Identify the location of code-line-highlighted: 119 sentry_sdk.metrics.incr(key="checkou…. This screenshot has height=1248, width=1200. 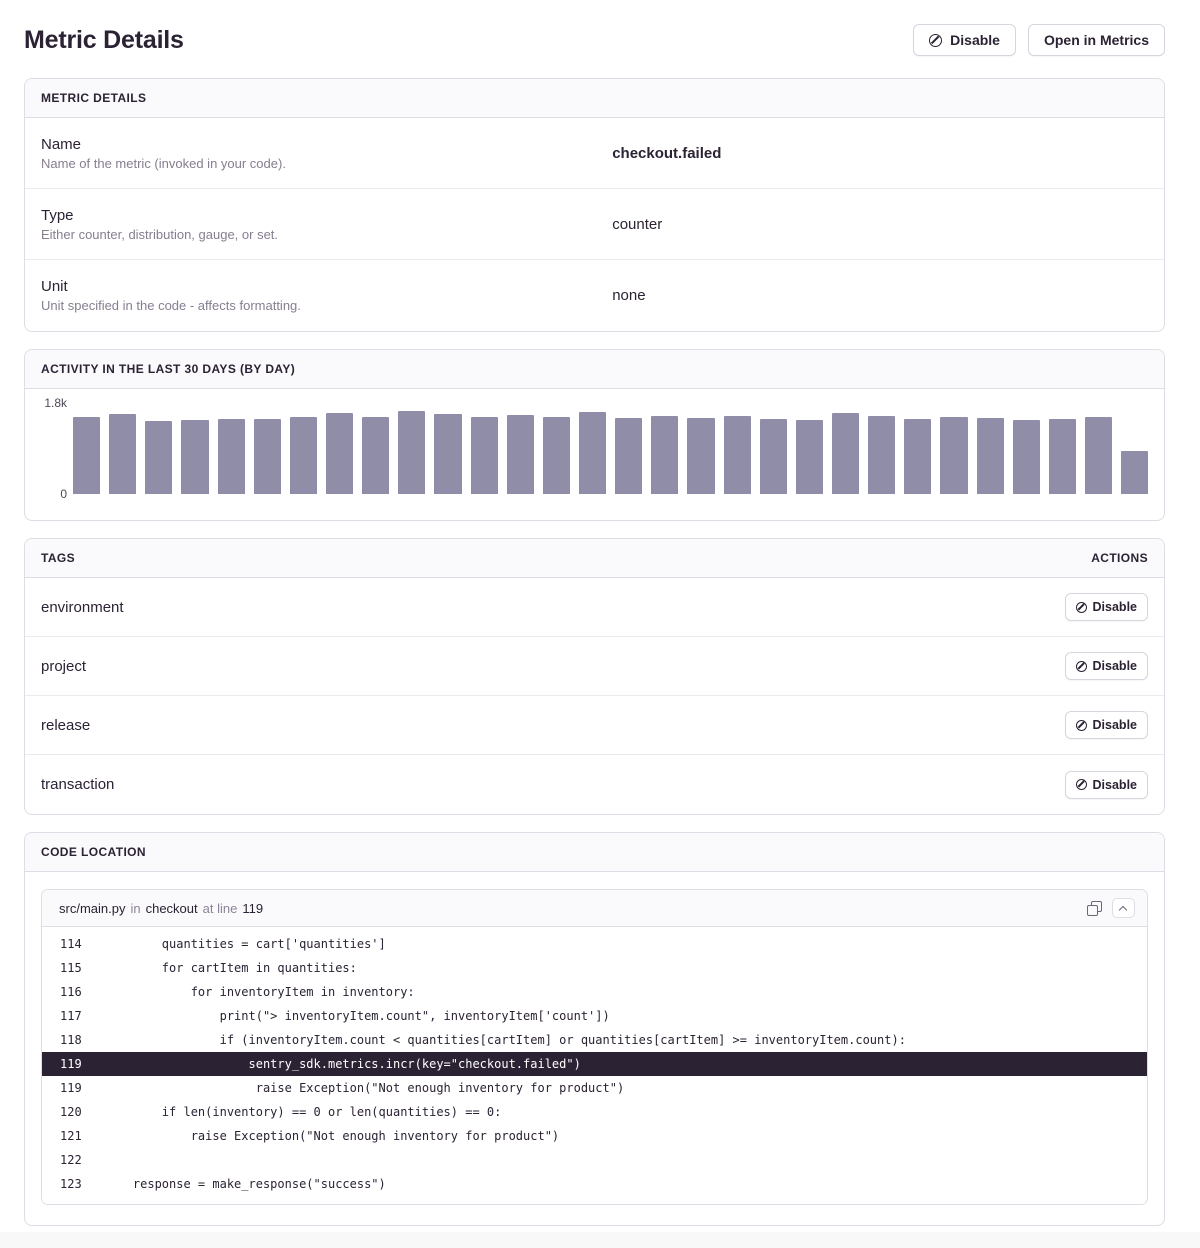
(594, 1064).